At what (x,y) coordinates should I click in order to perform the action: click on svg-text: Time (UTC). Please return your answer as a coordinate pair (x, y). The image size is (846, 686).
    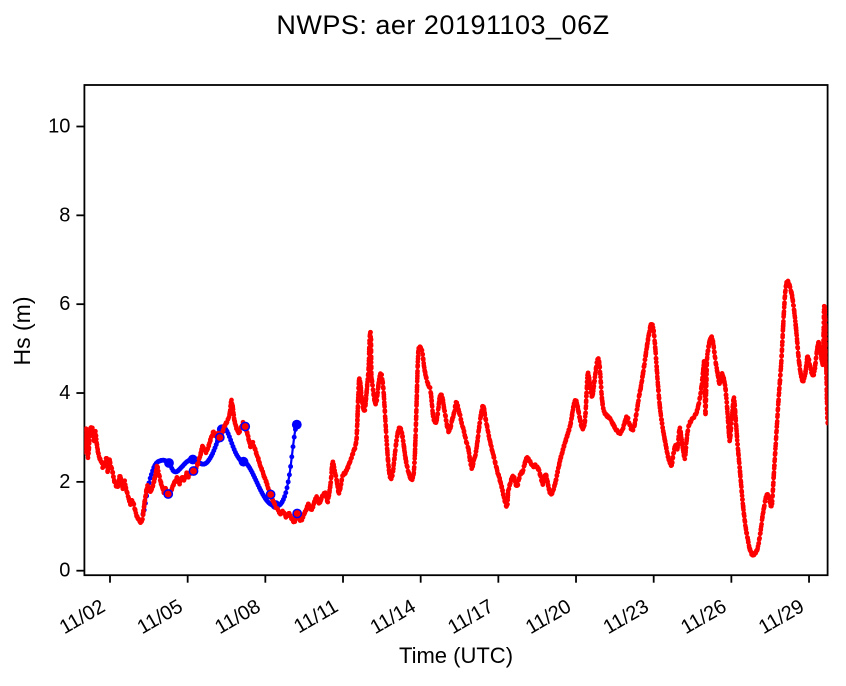
    Looking at the image, I should click on (456, 655).